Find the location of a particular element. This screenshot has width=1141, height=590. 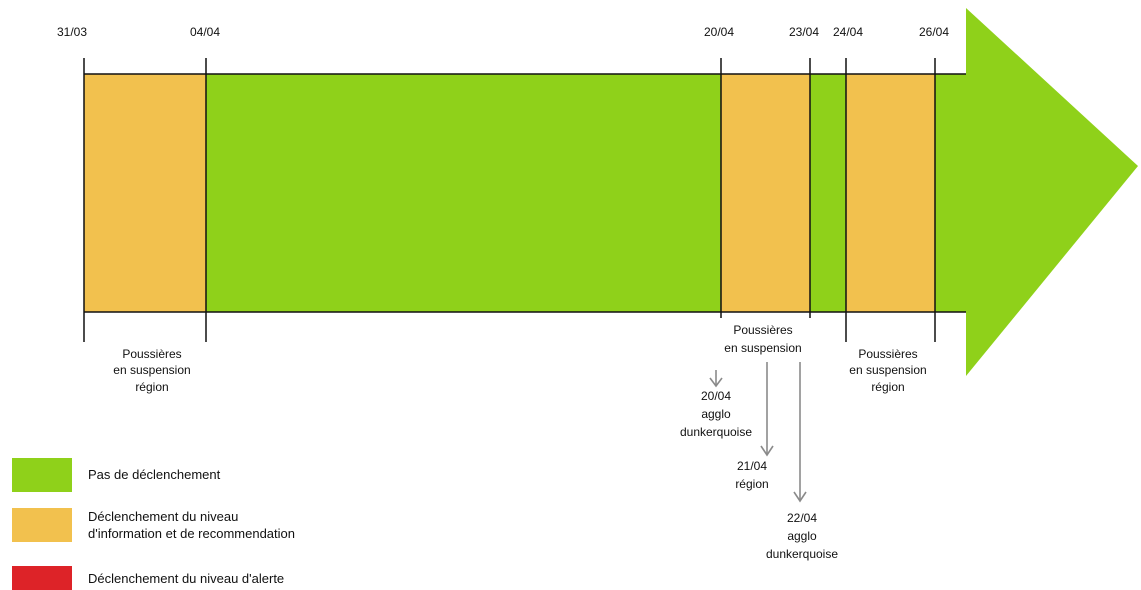

date-label: 26/04 is located at coordinates (934, 32).